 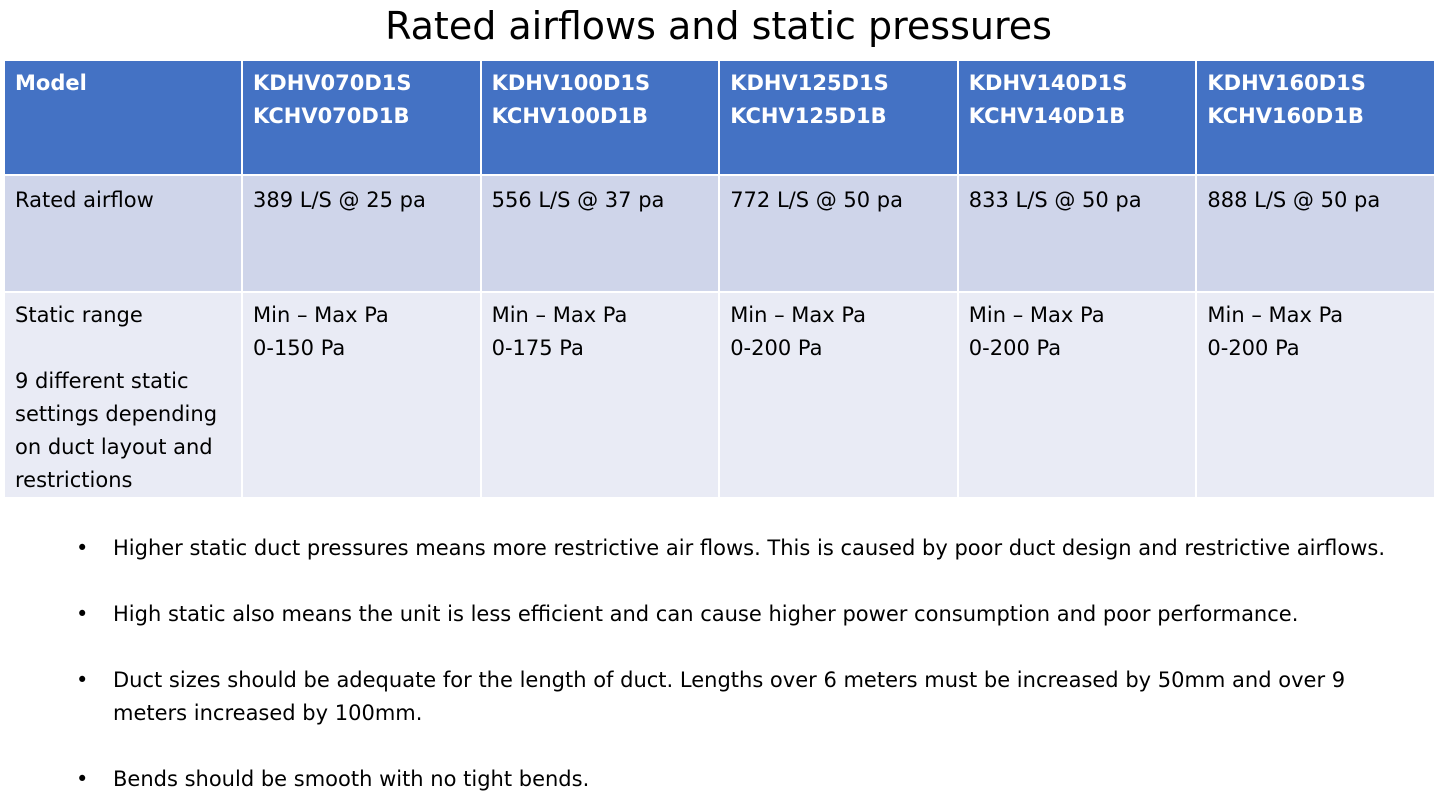 I want to click on header-cell-model: KDHV125D1S KCHV125D1B, so click(x=838, y=117).